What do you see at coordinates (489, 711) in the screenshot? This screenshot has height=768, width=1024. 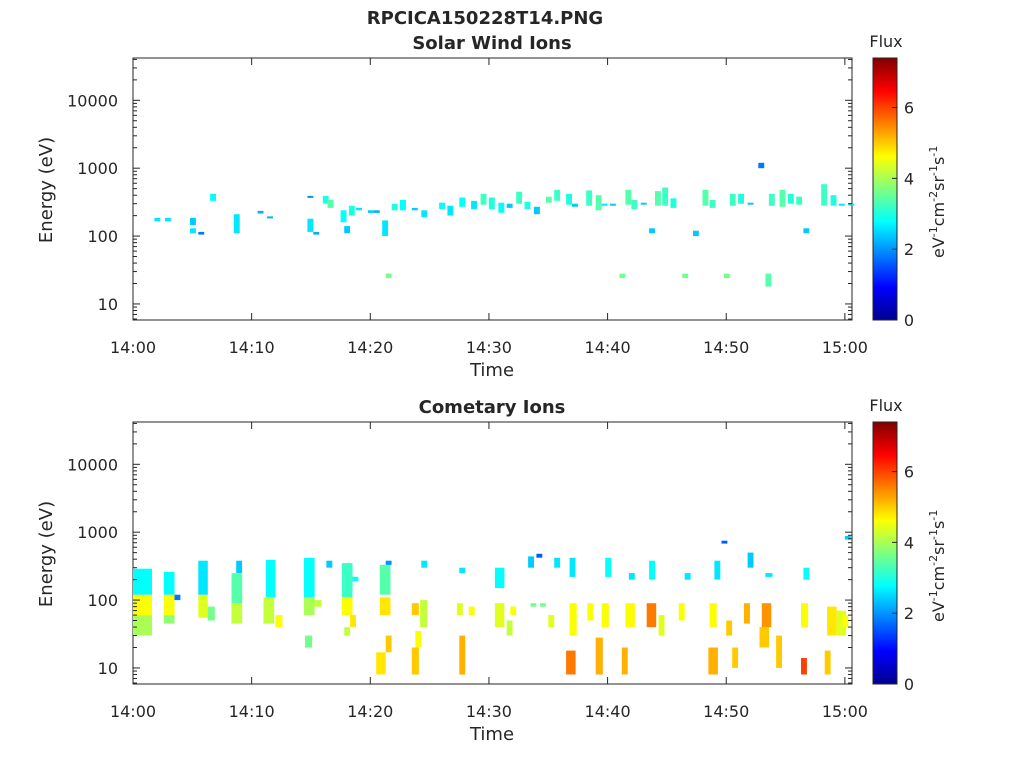 I see `cometary-xtick-label: 14:30` at bounding box center [489, 711].